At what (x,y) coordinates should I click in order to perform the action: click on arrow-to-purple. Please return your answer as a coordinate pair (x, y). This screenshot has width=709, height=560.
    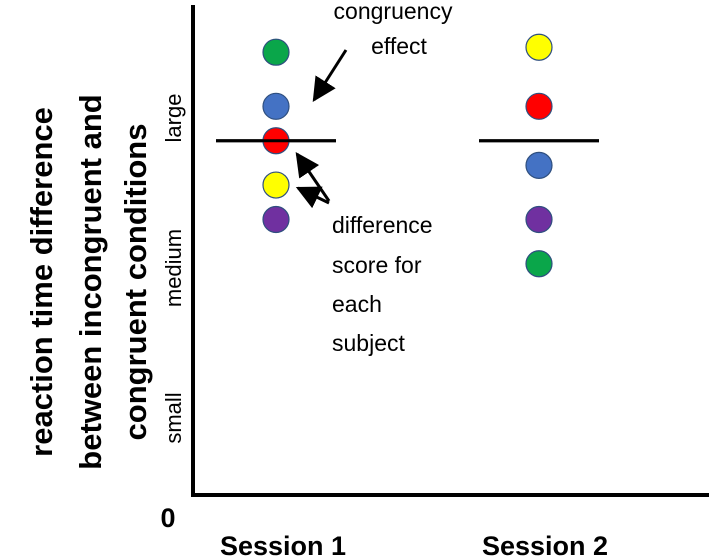
    Looking at the image, I should click on (312, 197).